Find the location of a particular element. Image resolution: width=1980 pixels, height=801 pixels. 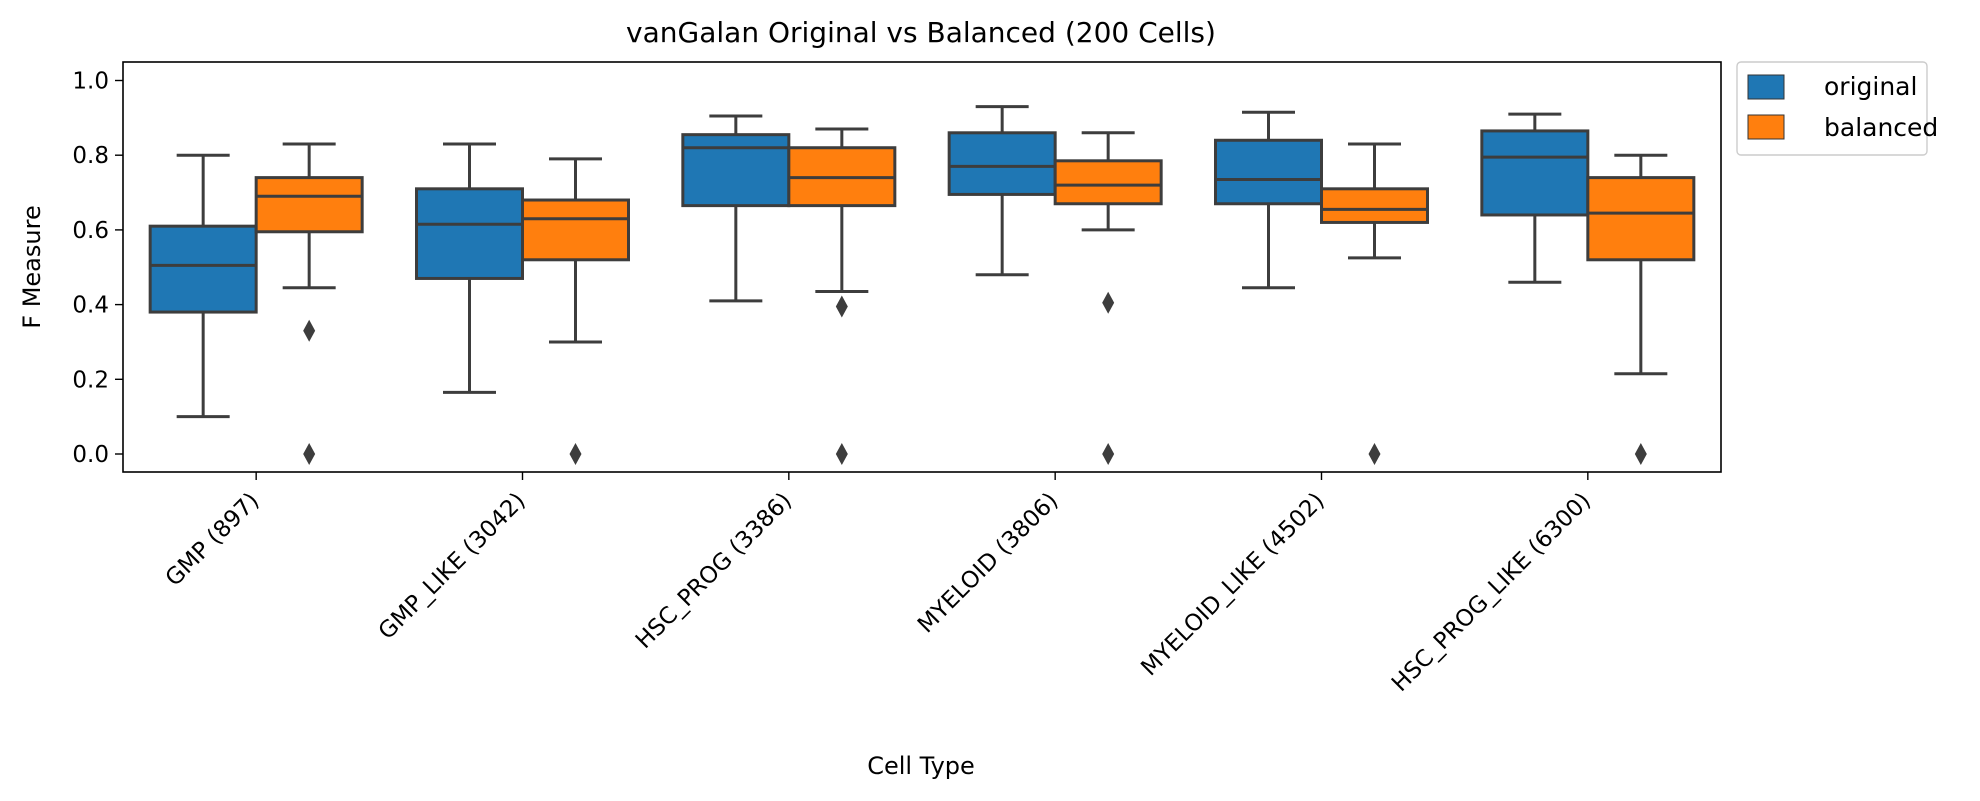

x-tick-label: HSC_PROG (3386) is located at coordinates (714, 571).